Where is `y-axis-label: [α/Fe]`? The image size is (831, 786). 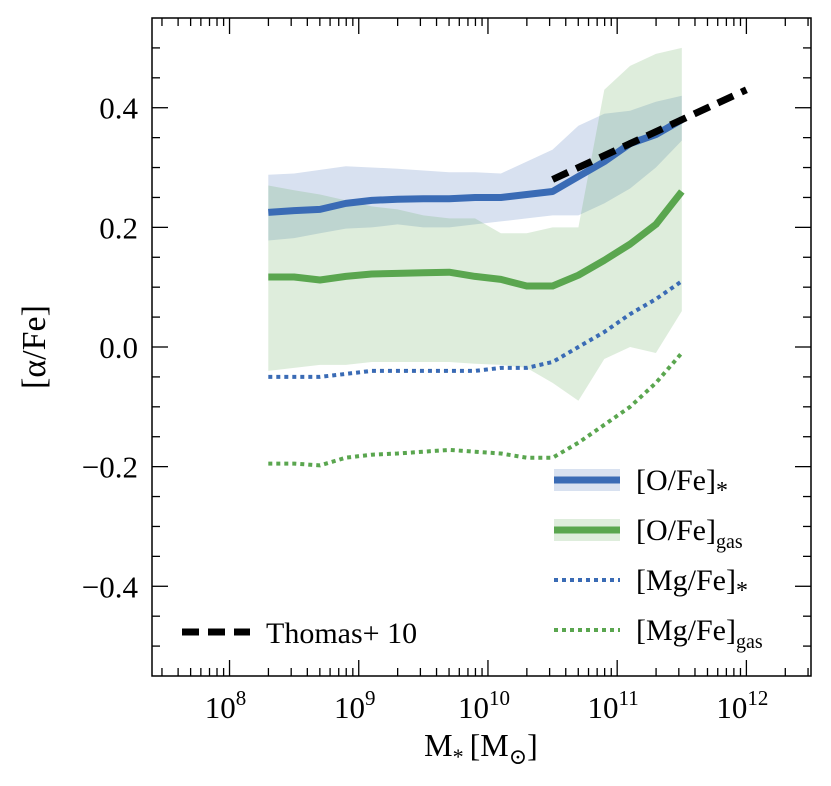 y-axis-label: [α/Fe] is located at coordinates (34, 347).